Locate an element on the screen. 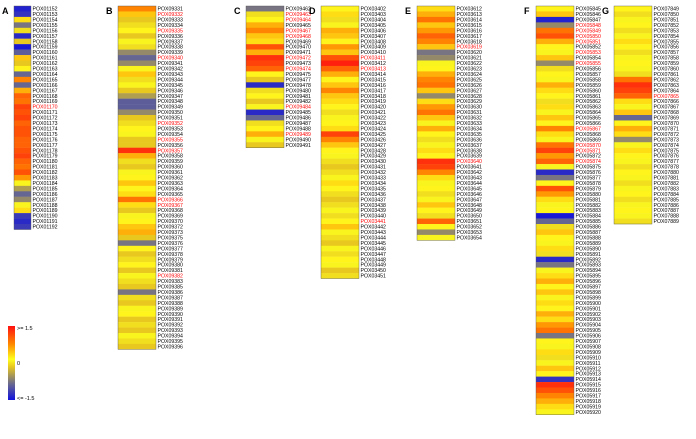 The height and width of the screenshot is (439, 696). gene-label: POX03450 is located at coordinates (373, 271).